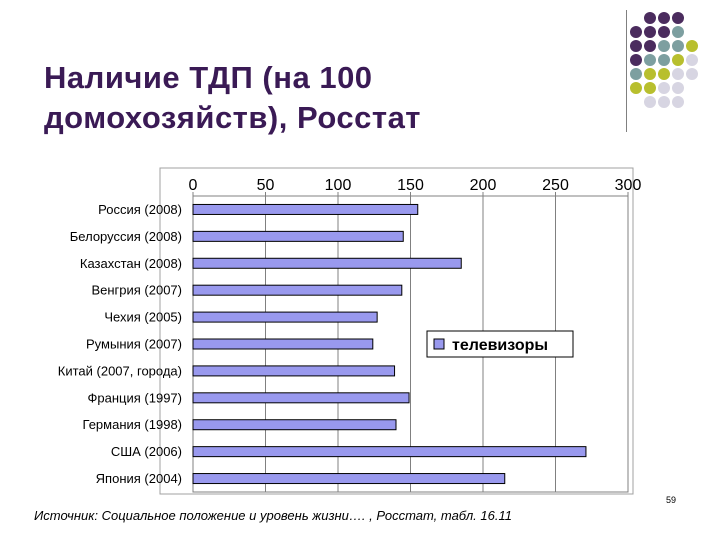 The width and height of the screenshot is (720, 540). What do you see at coordinates (136, 290) in the screenshot?
I see `category-label: Венгрия (2007)` at bounding box center [136, 290].